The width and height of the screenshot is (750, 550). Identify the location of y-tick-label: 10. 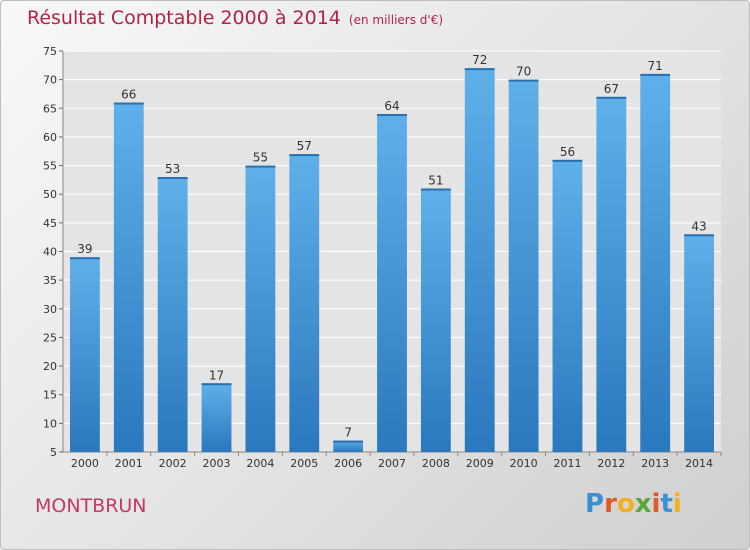
(50, 423).